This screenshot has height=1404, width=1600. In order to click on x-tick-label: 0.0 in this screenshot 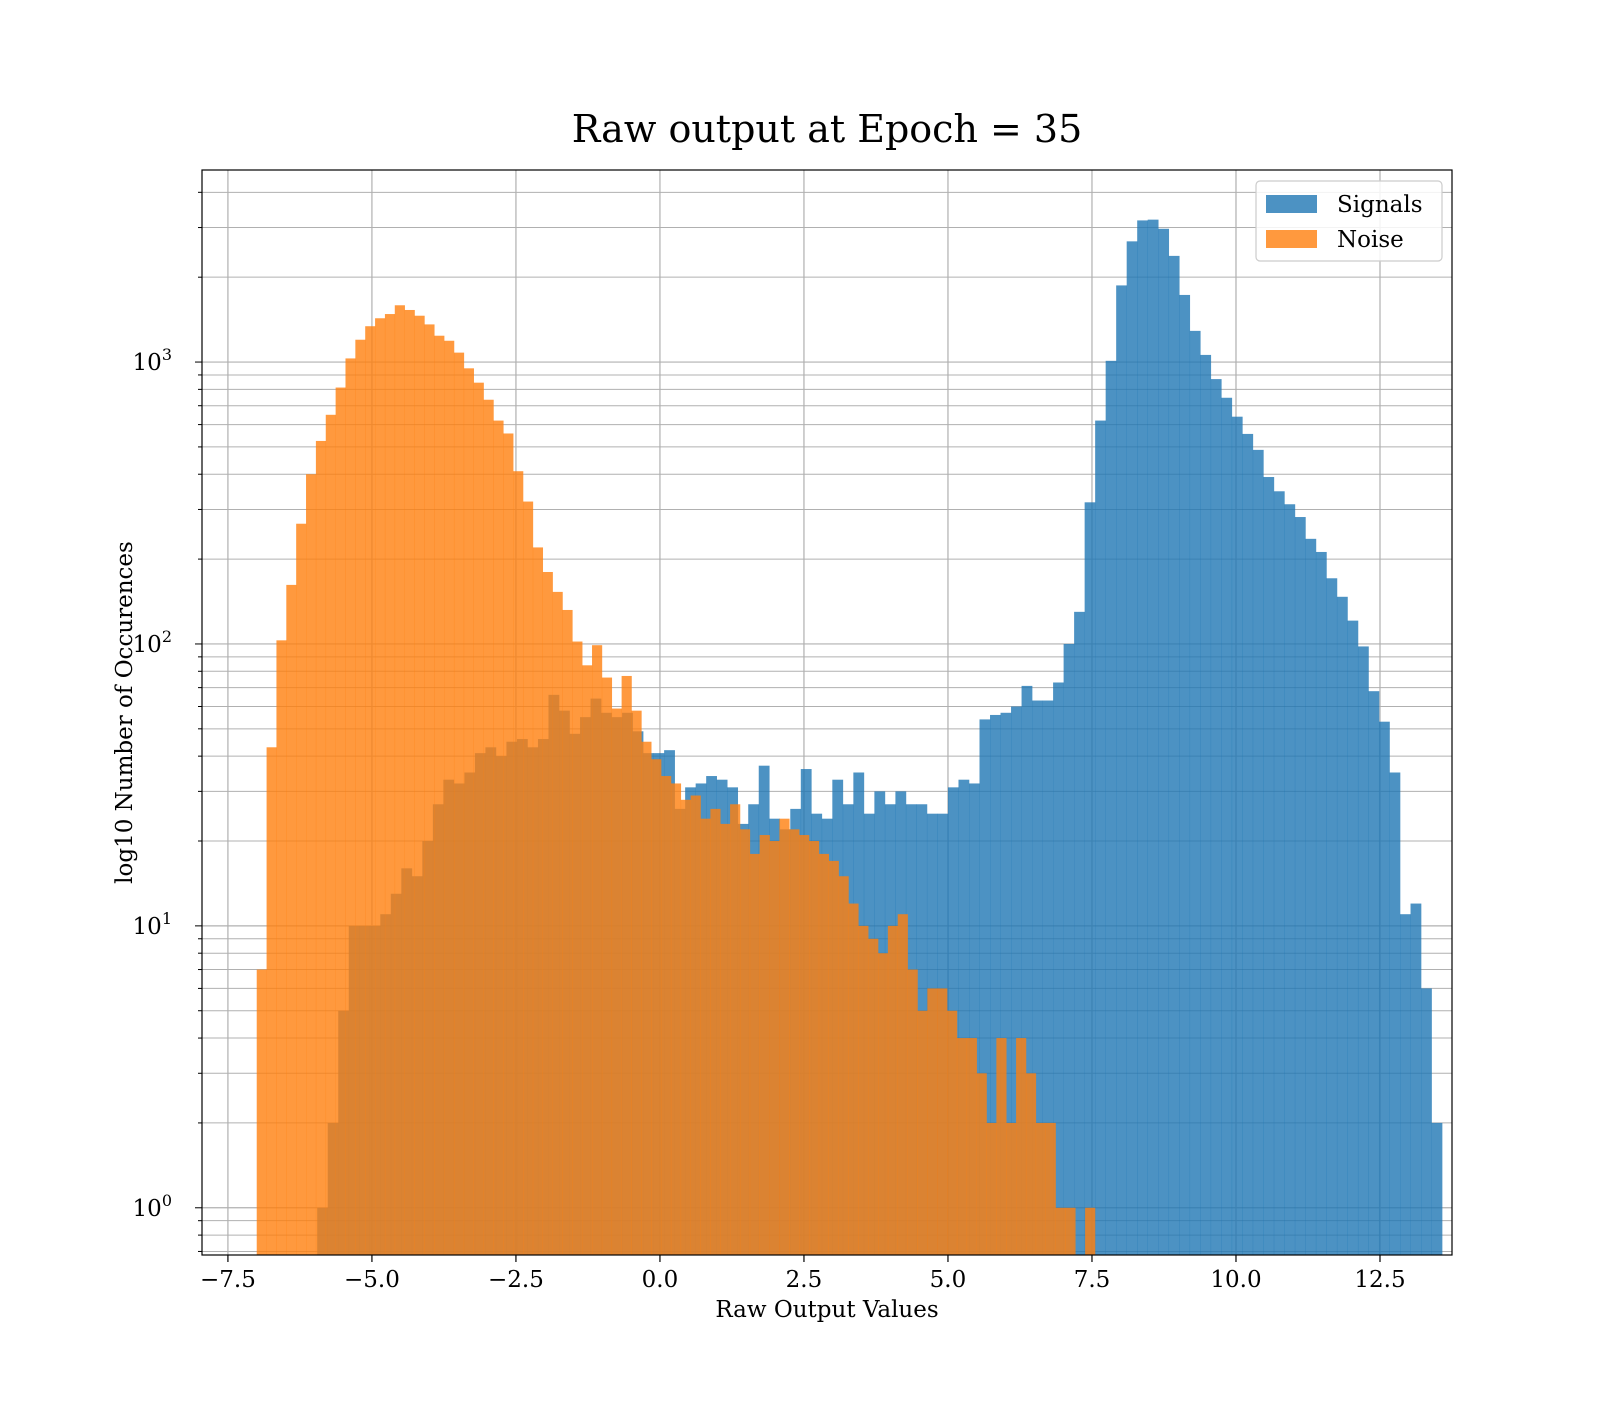, I will do `click(660, 1280)`.